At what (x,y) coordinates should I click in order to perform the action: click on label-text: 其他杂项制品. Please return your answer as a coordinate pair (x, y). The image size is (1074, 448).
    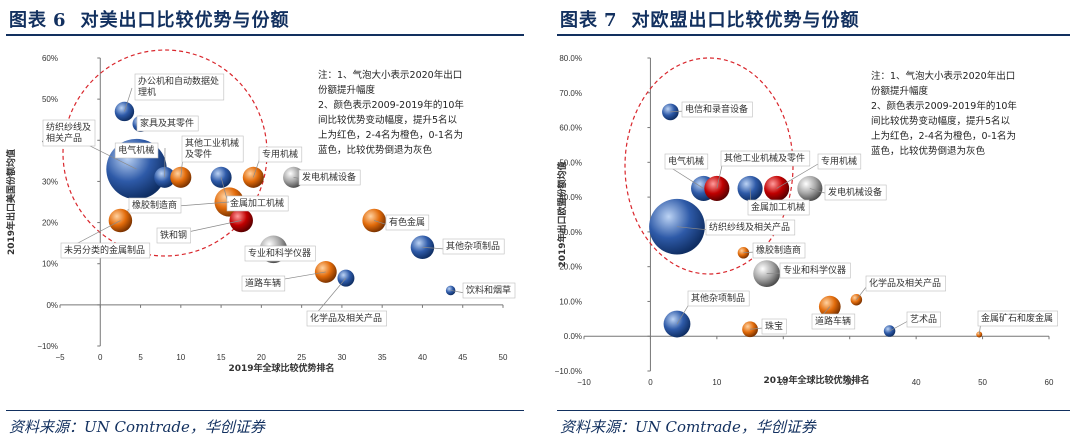
    Looking at the image, I should click on (718, 298).